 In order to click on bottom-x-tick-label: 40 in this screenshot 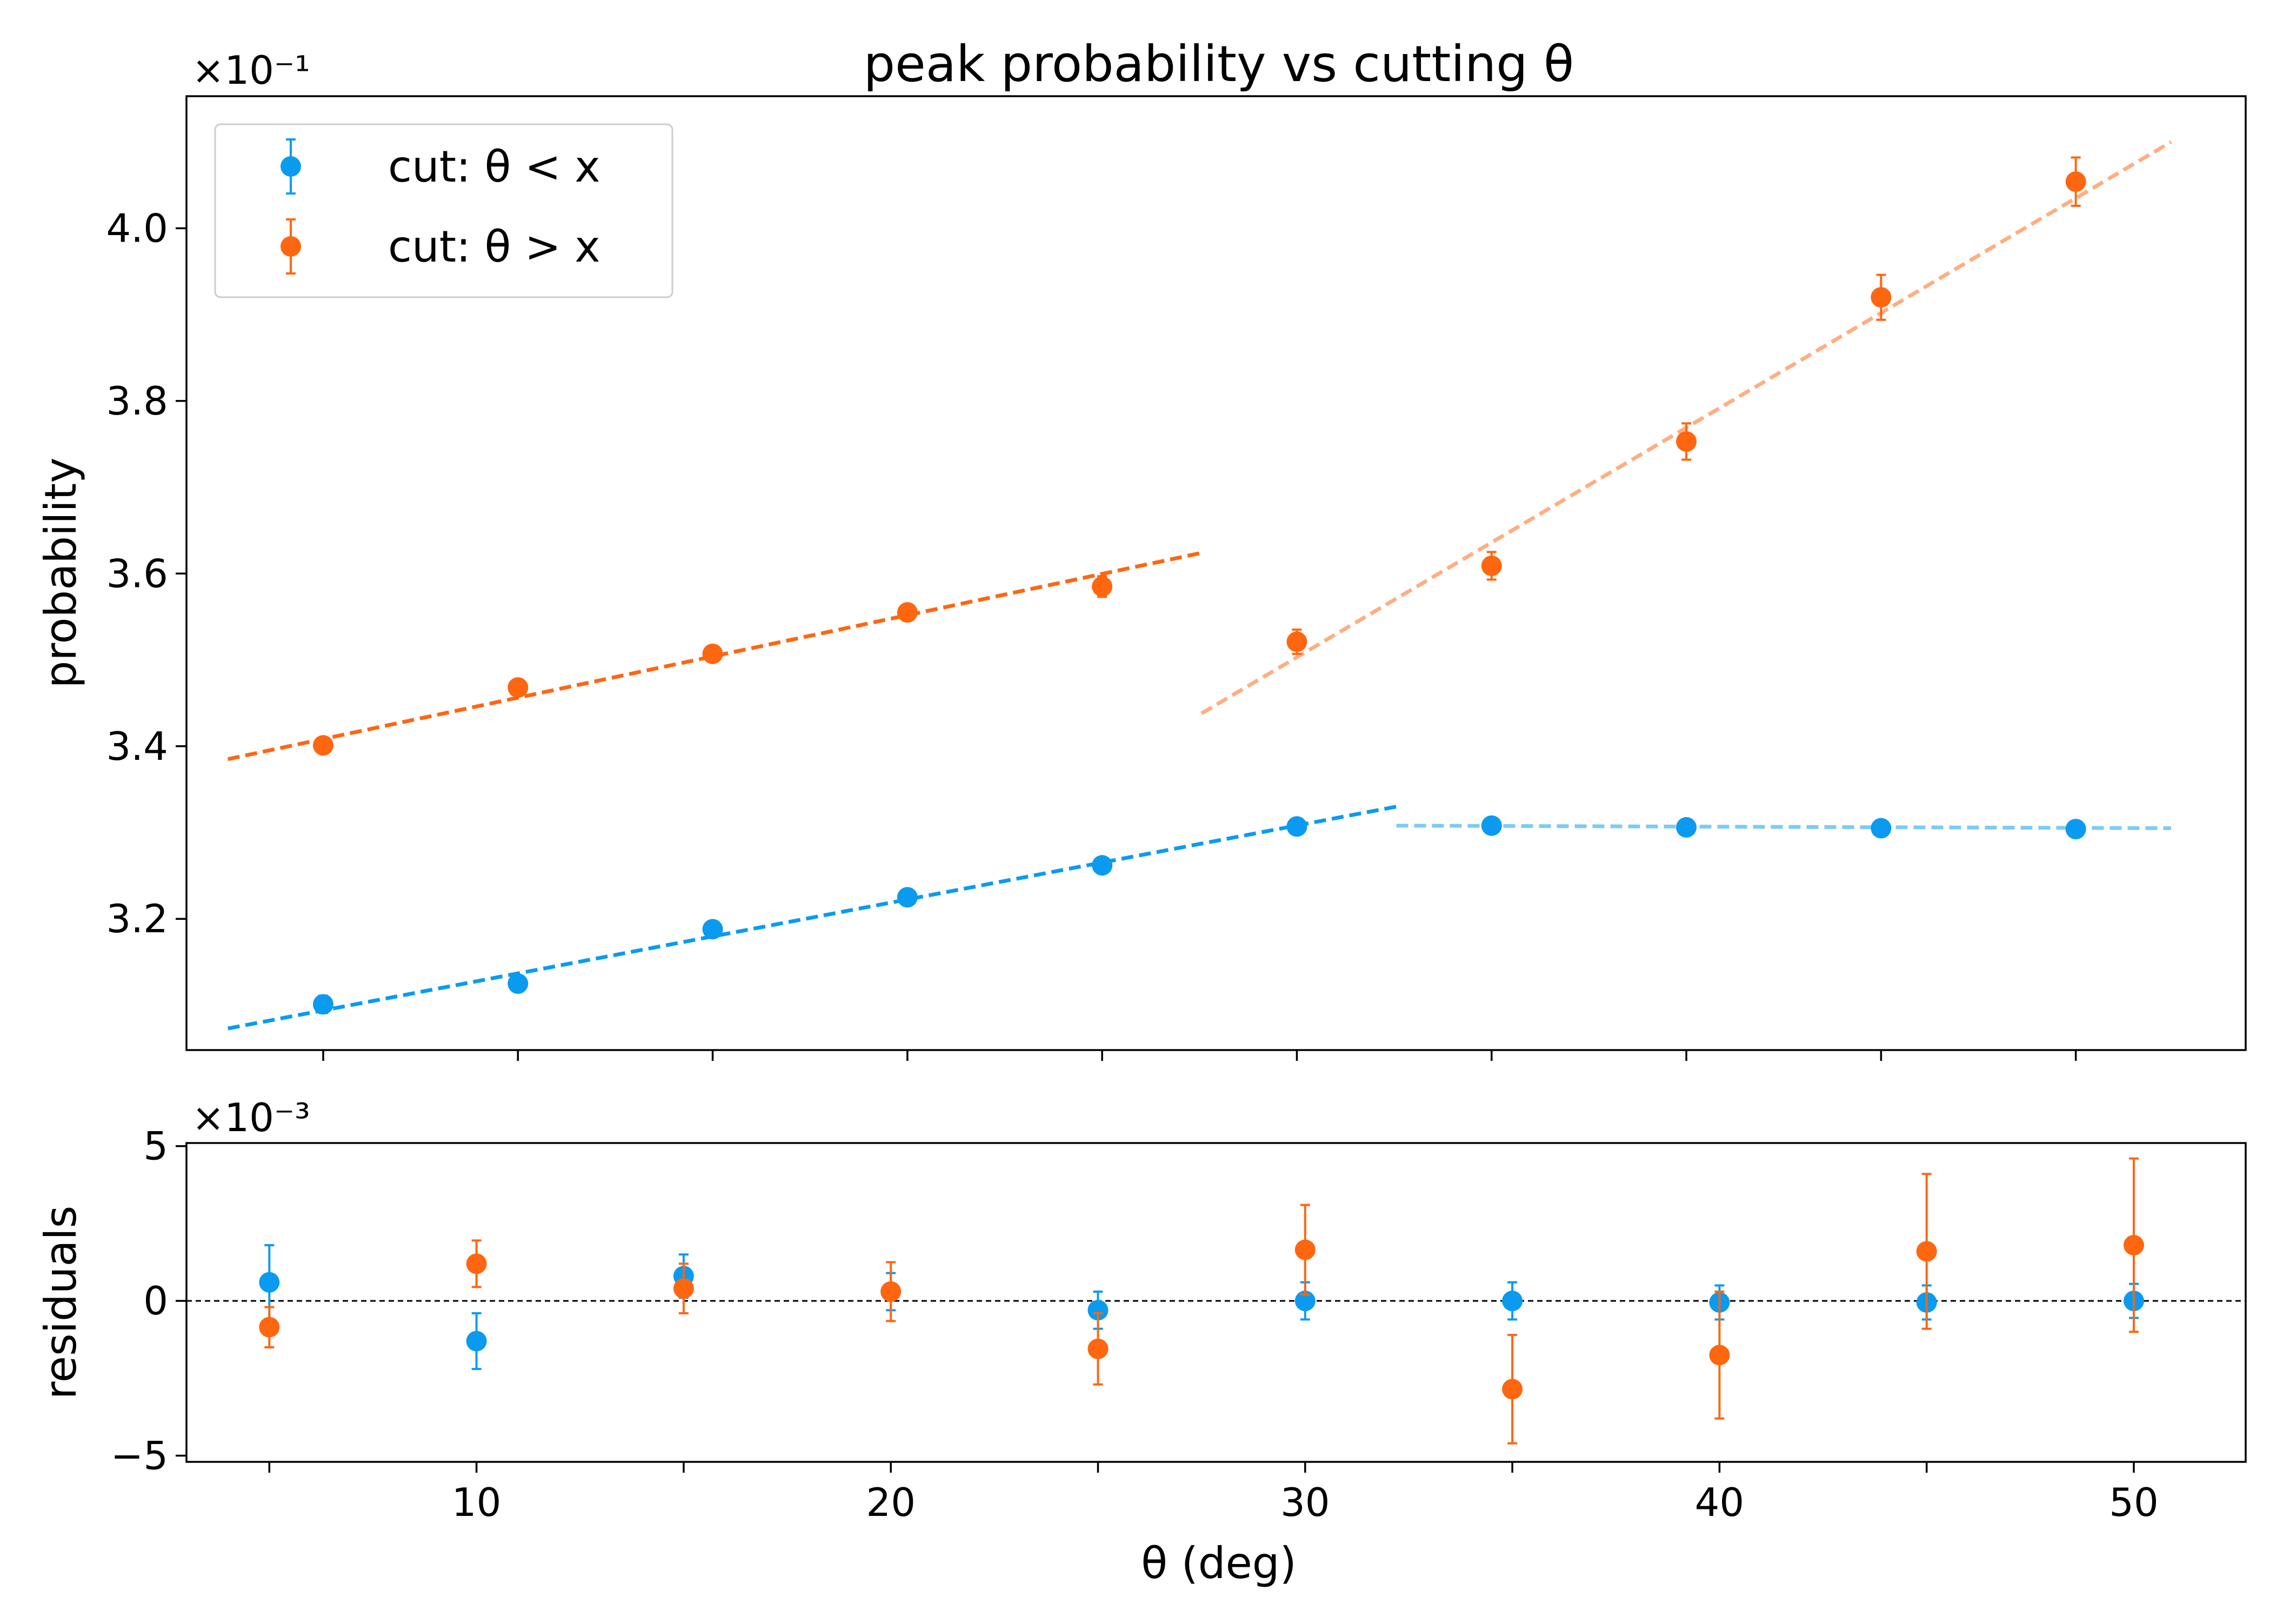, I will do `click(1720, 1503)`.